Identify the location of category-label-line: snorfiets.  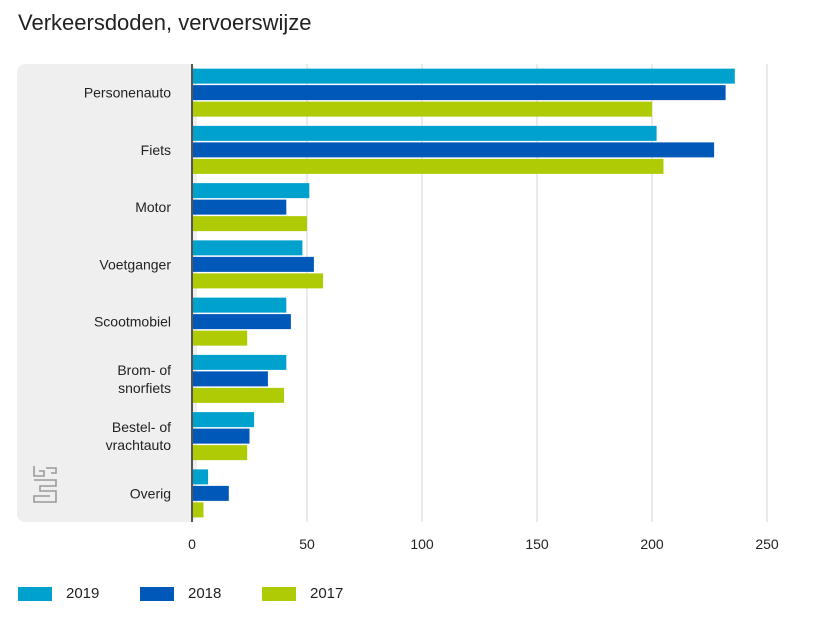
(144, 388).